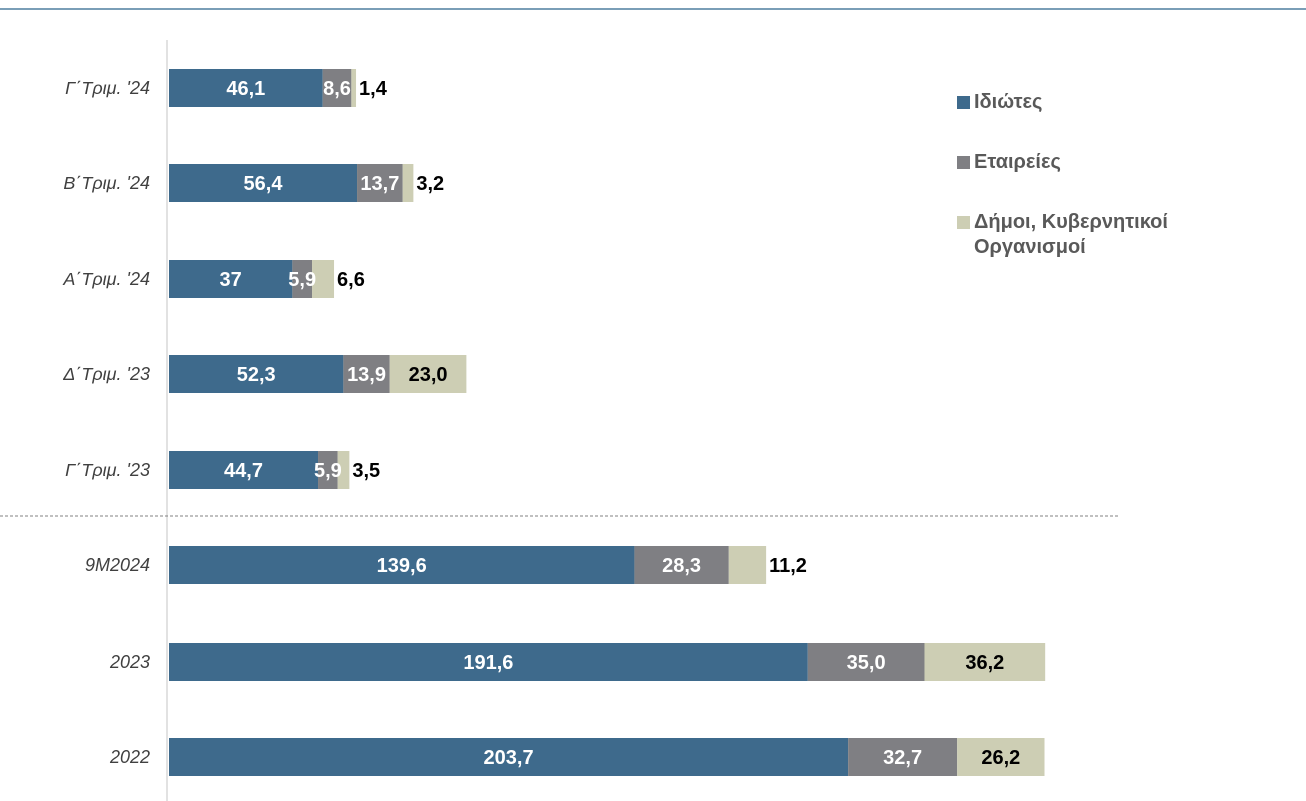 The image size is (1306, 801). Describe the element at coordinates (106, 279) in the screenshot. I see `category-label: Α΄Τριμ. '24` at that location.